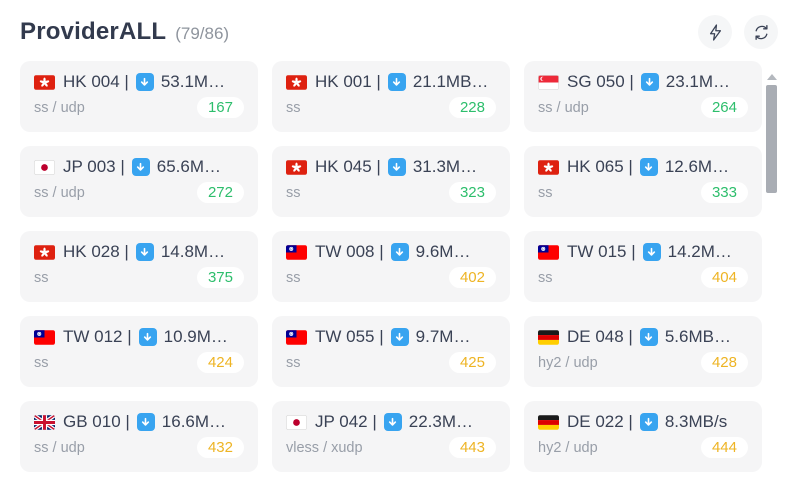  I want to click on proxy-card: HK 004 | 53.1M… ss / udp 167, so click(139, 96).